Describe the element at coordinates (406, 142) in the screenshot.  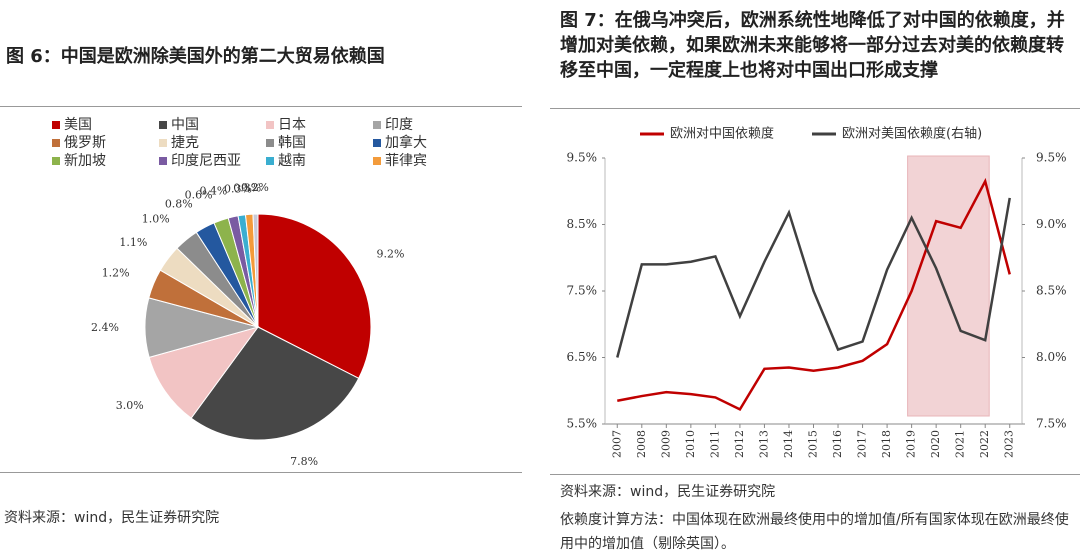
I see `legend-label: 加拿大` at that location.